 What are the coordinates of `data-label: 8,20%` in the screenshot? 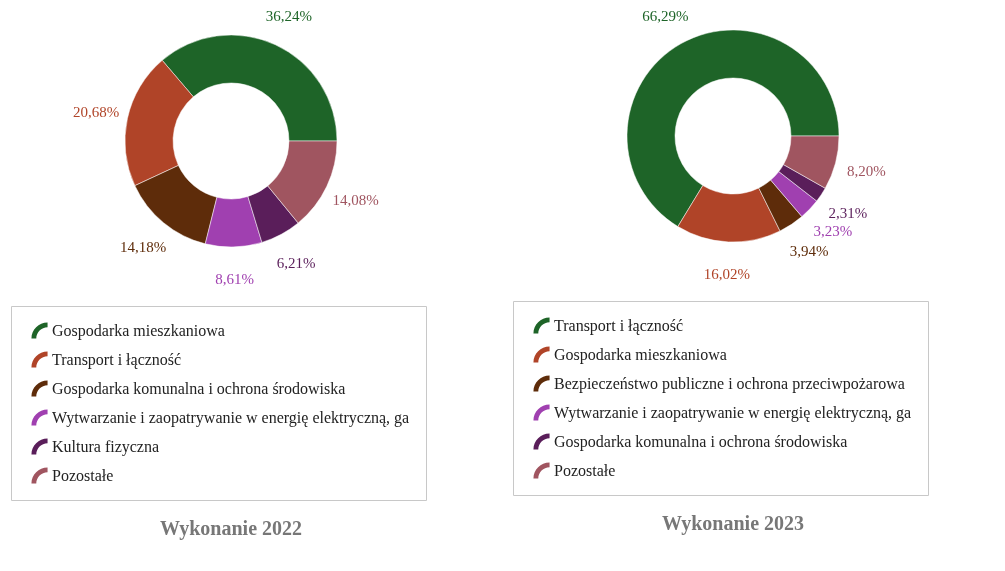 It's located at (866, 171).